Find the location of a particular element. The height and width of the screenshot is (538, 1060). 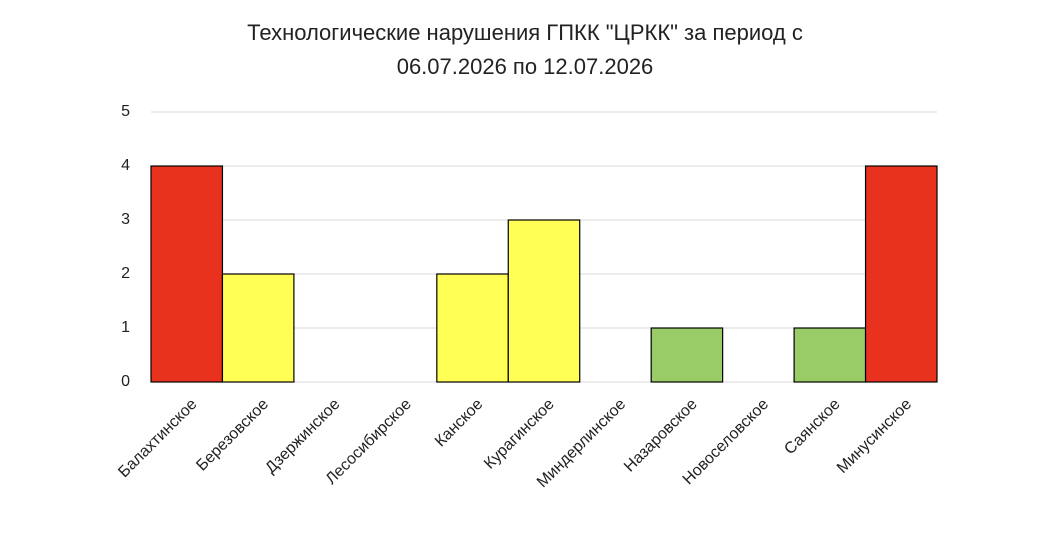

x-tick-label: Саянское is located at coordinates (812, 427).